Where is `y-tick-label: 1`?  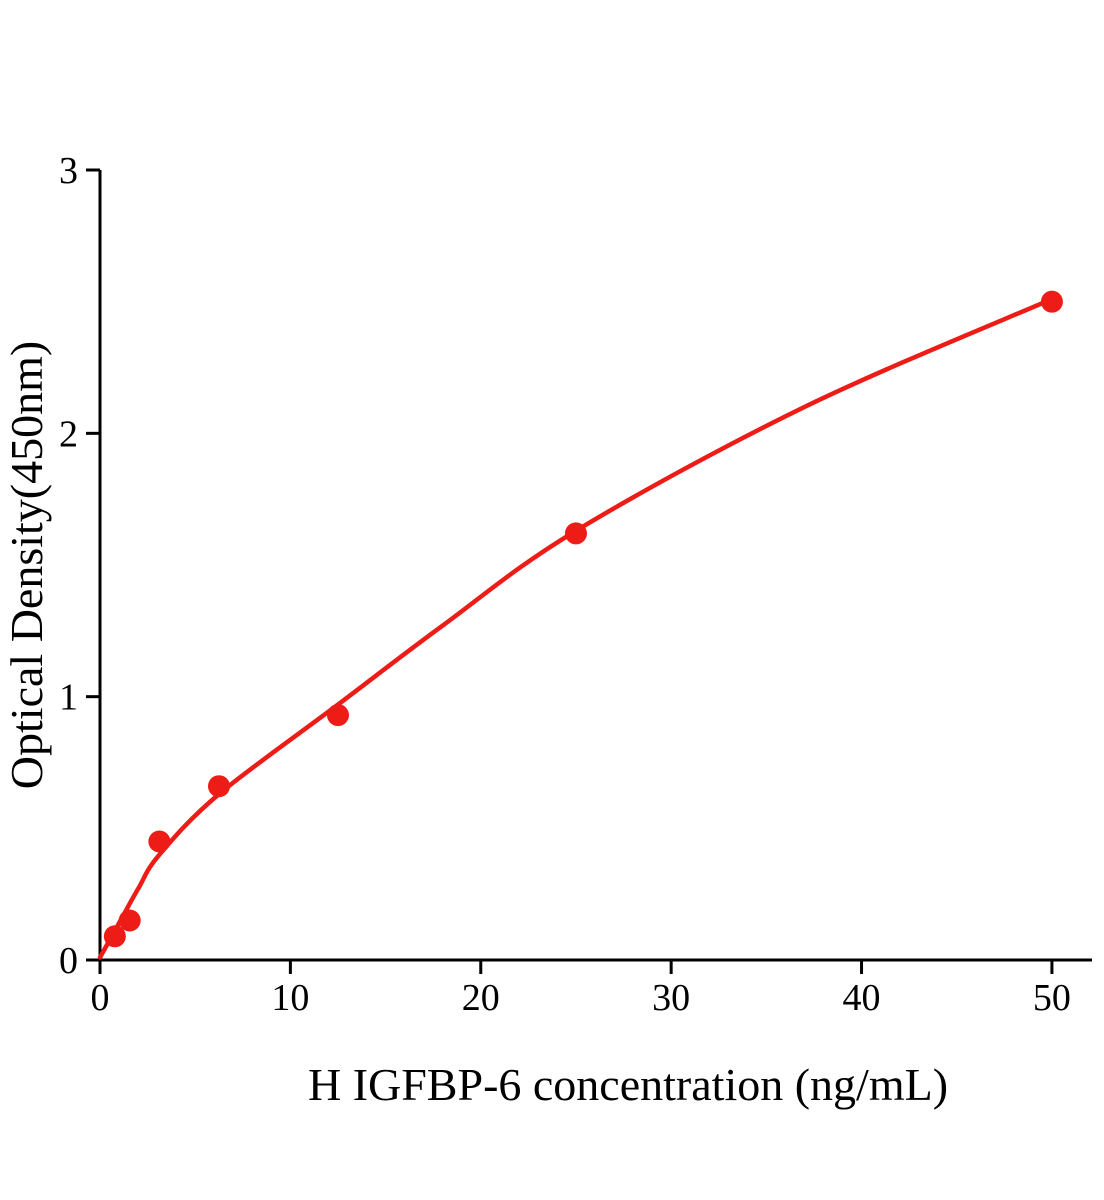 y-tick-label: 1 is located at coordinates (68, 698).